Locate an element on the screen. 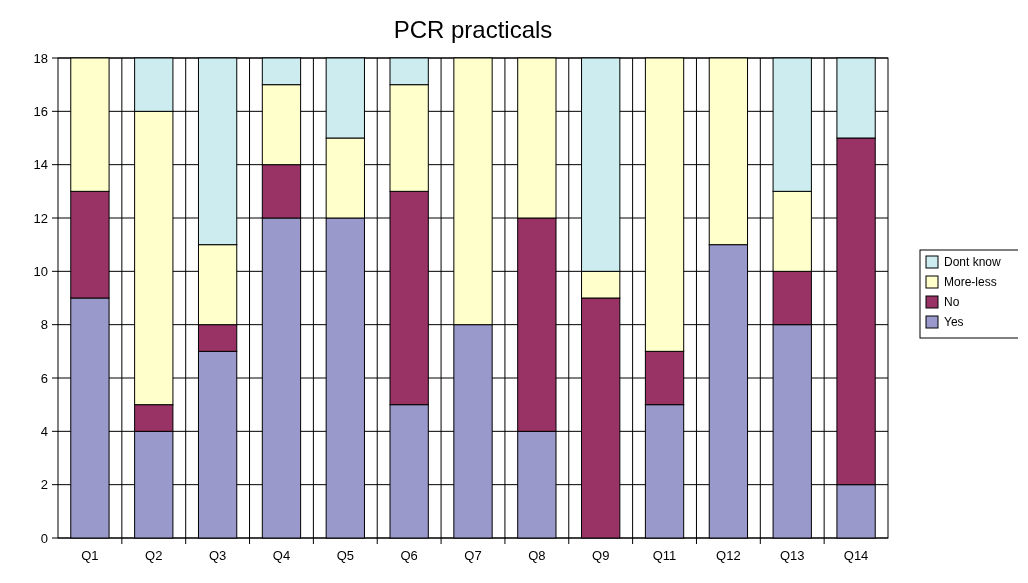  x-tick-label: Q11 is located at coordinates (664, 555).